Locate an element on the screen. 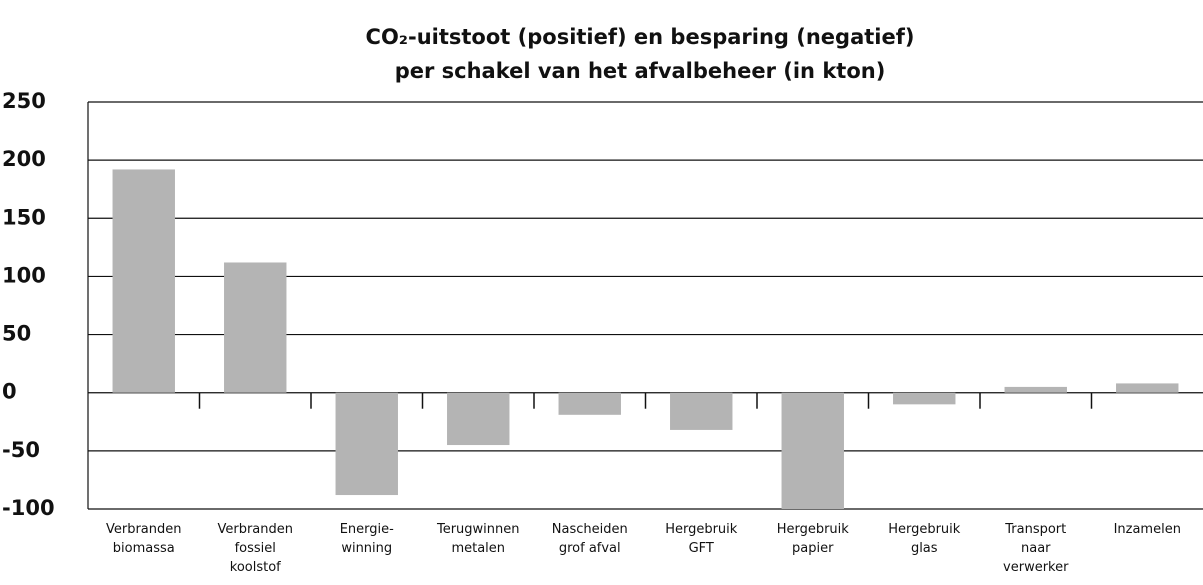 This screenshot has width=1203, height=585. y-tick-label: -50 is located at coordinates (21, 450).